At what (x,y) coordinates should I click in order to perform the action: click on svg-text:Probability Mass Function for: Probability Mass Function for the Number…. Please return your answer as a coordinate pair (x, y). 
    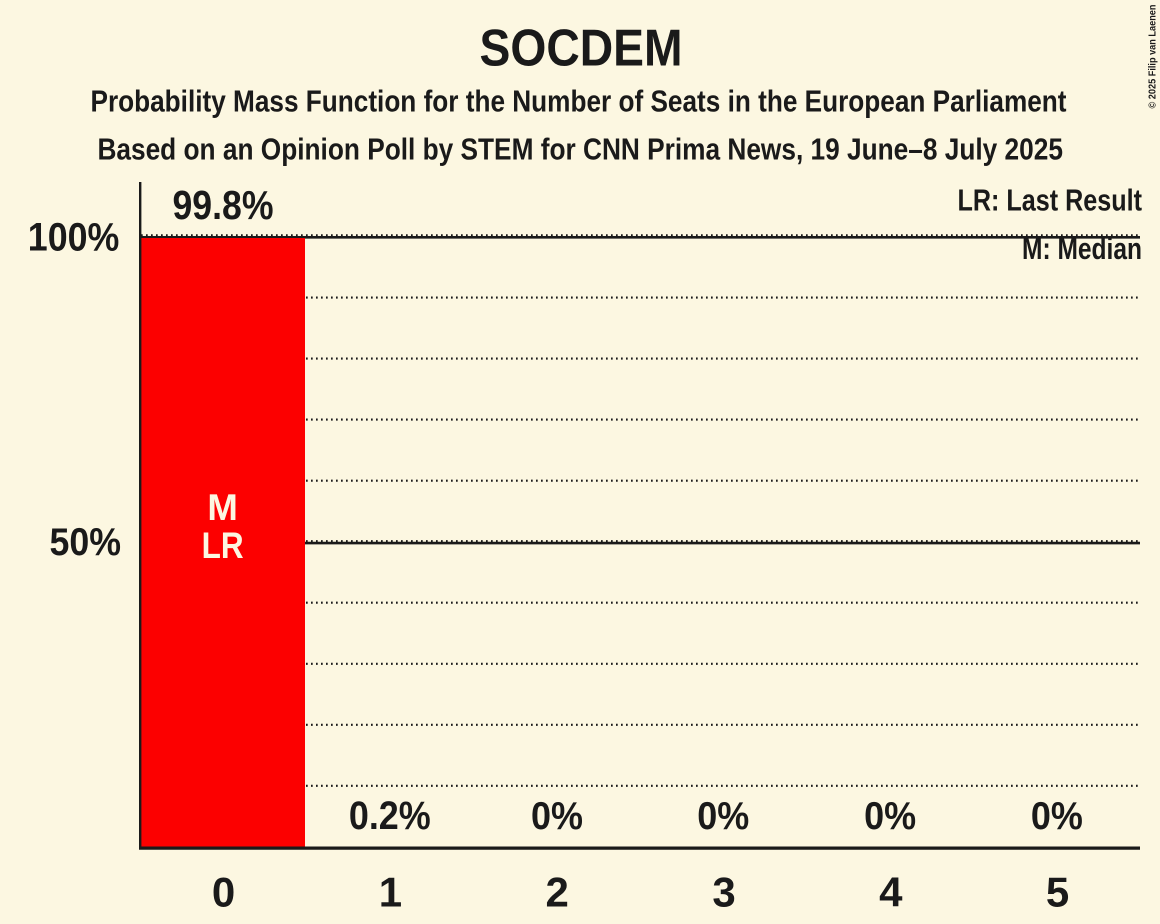
    Looking at the image, I should click on (579, 102).